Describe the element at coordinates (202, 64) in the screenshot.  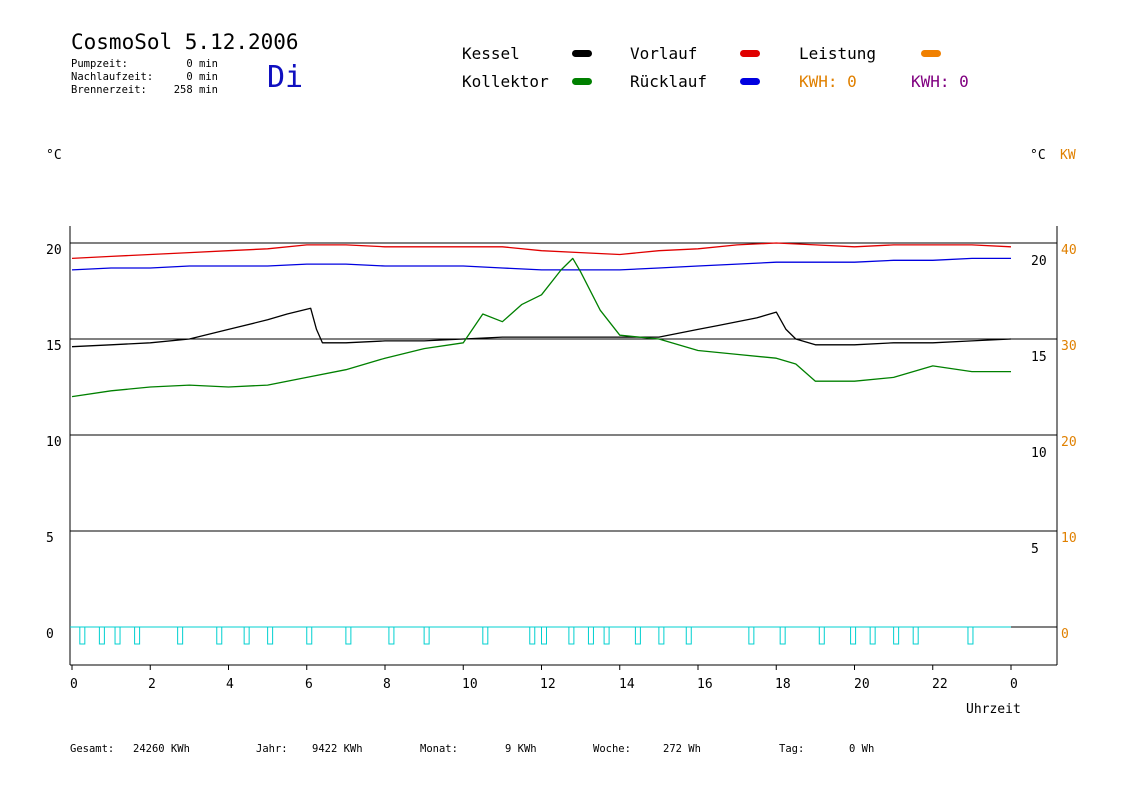
I see `stat-pumpzeit-value: 0 min` at that location.